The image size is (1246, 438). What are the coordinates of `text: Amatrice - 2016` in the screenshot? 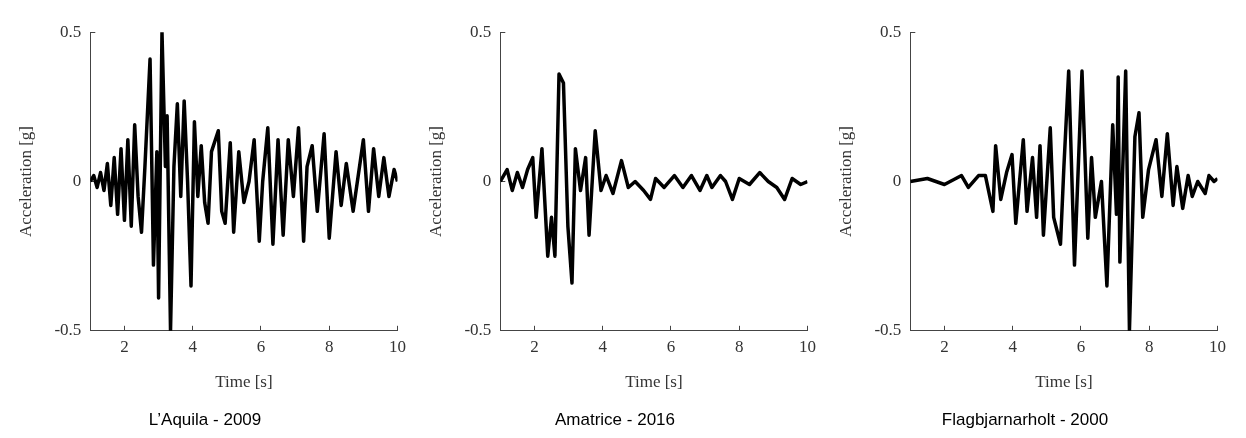 It's located at (615, 420).